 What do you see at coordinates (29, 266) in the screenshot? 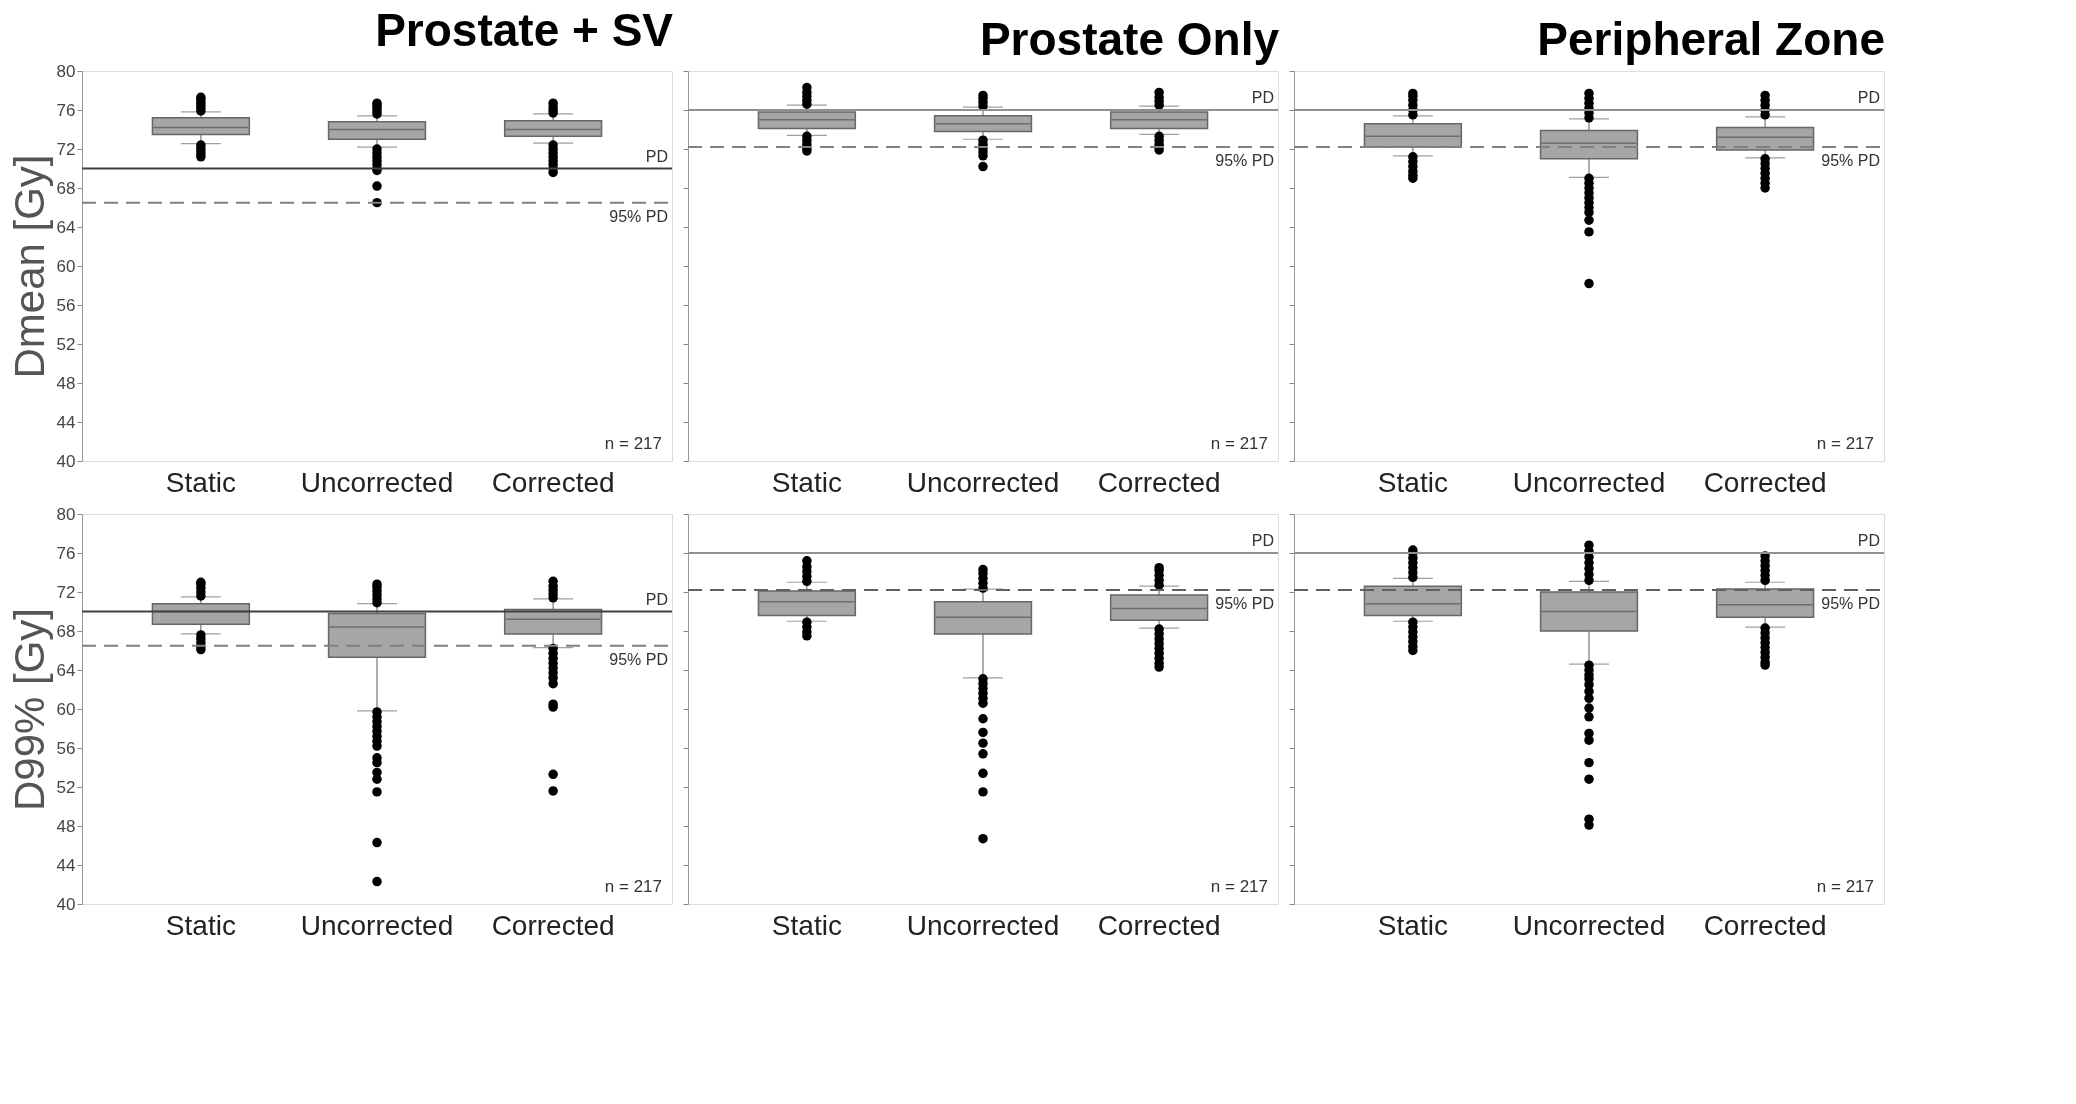
I see `y-axis-title: Dmean [Gy]` at bounding box center [29, 266].